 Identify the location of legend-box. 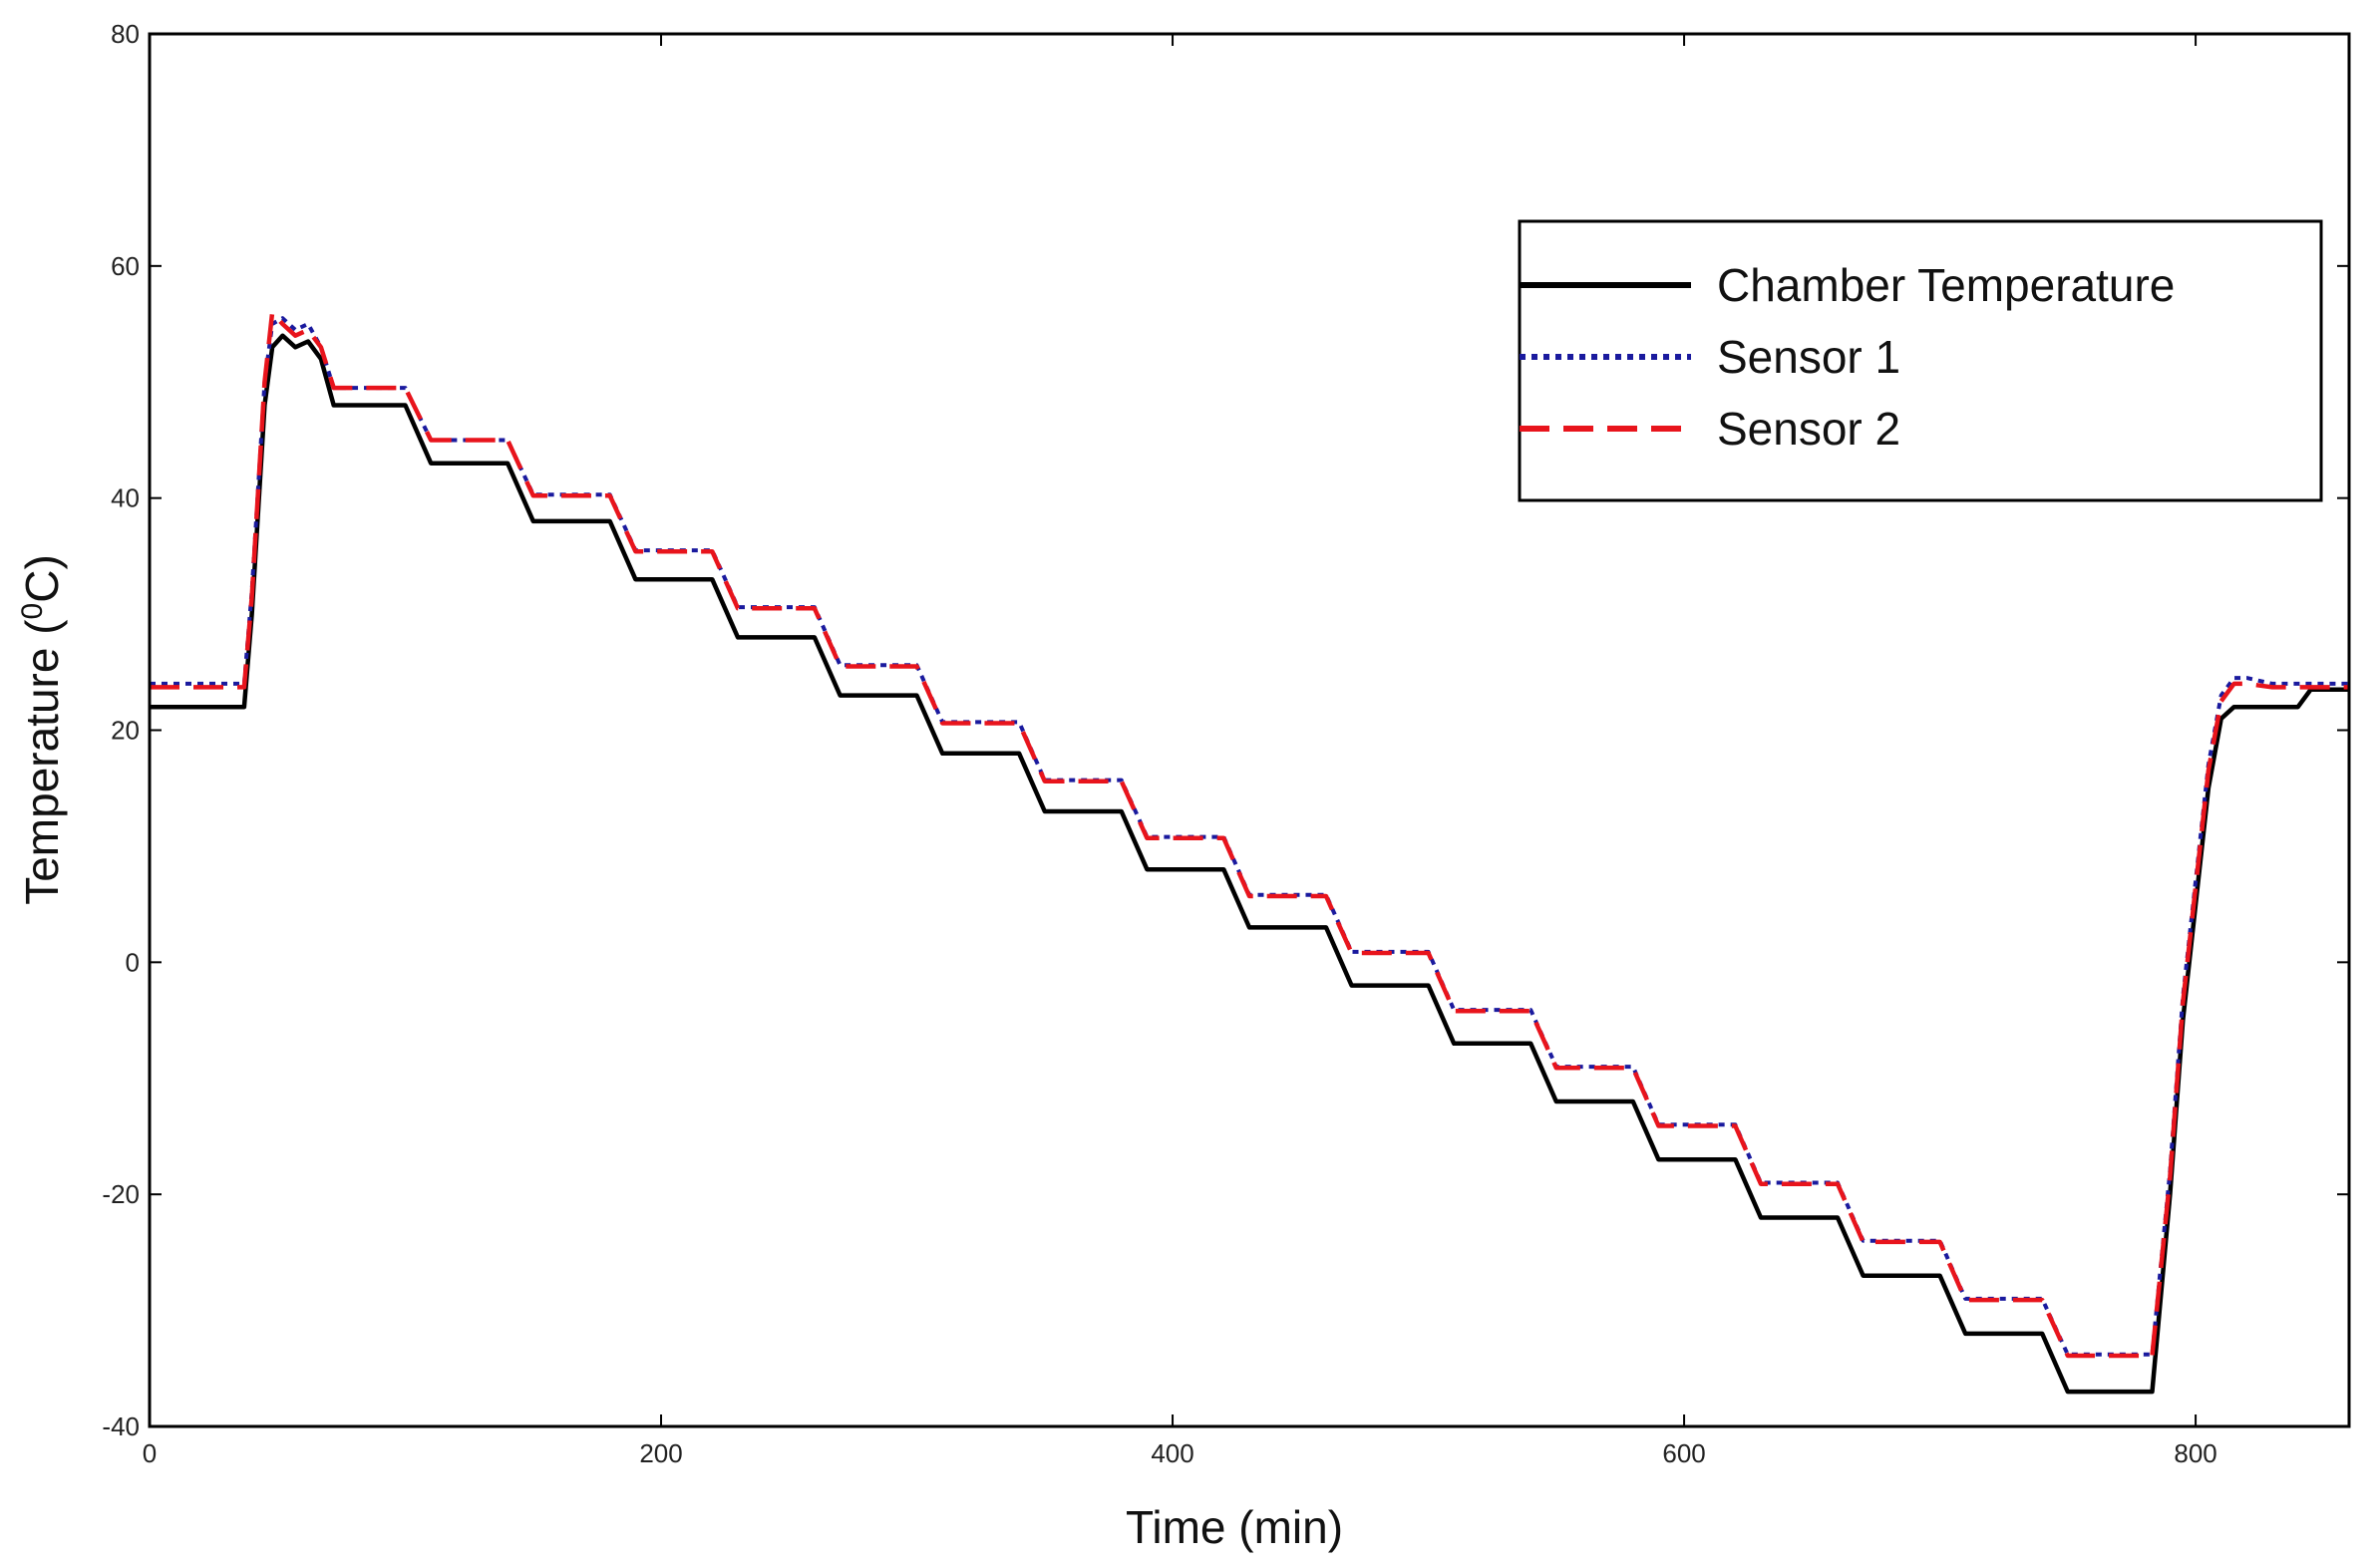
(1920, 360).